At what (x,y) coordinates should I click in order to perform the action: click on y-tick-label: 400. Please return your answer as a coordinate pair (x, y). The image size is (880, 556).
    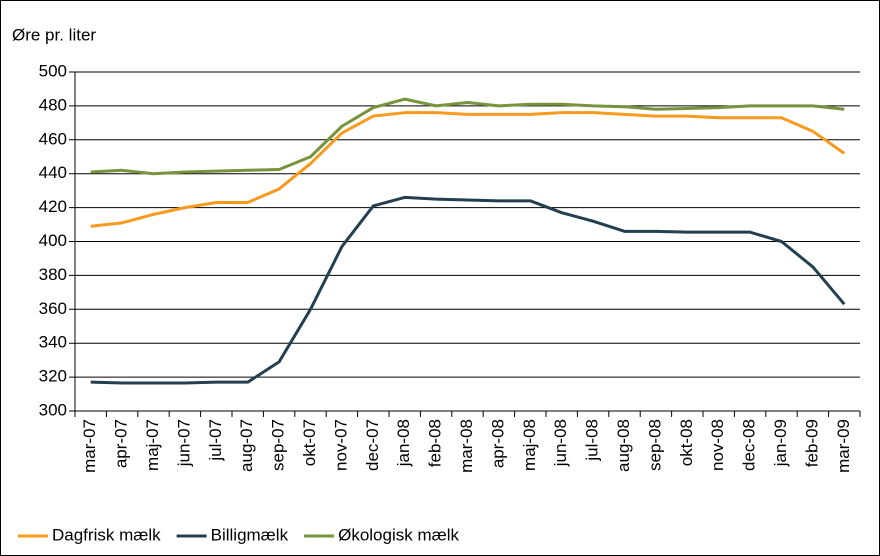
    Looking at the image, I should click on (53, 240).